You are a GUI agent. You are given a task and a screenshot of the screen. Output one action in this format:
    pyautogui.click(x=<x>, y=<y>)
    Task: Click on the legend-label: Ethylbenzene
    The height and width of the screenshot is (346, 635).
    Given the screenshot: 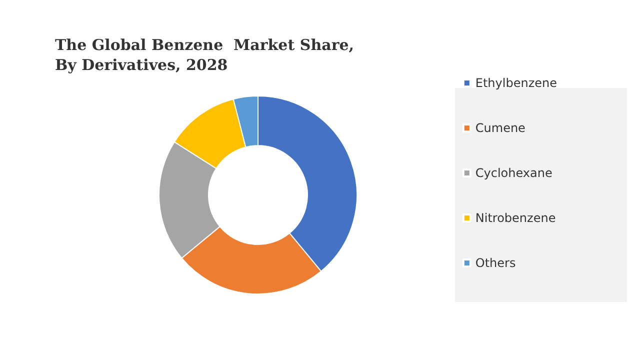 What is the action you would take?
    pyautogui.click(x=516, y=83)
    